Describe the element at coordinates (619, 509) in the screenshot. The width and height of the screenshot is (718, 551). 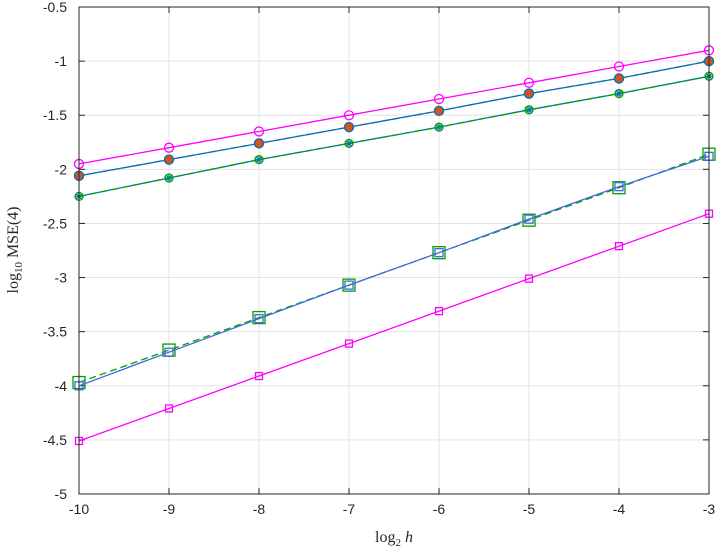
I see `x-tick-label: -4` at that location.